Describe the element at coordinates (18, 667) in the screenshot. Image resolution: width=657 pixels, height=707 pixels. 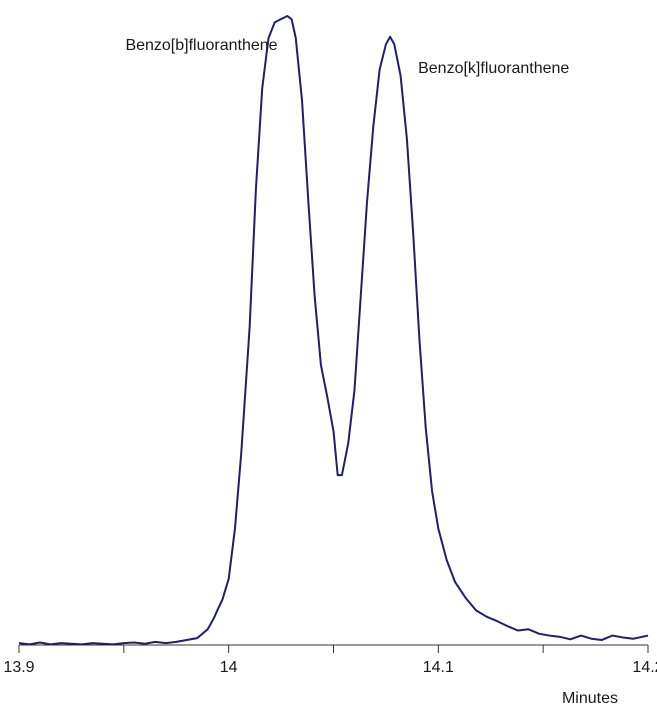
I see `x-tick-label: 13.9` at that location.